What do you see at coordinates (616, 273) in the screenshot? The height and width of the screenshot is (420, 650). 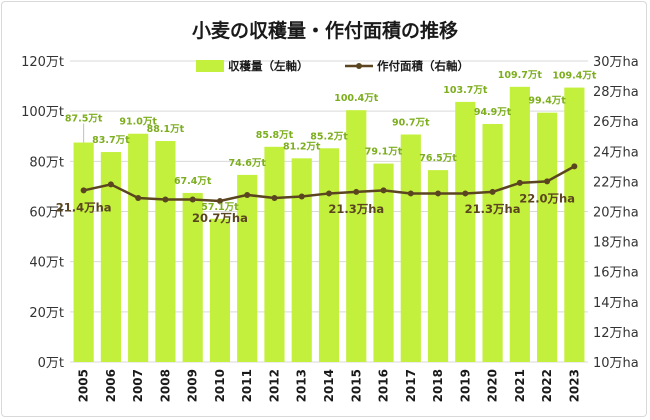 I see `y-right-tick-label: 16万ha` at bounding box center [616, 273].